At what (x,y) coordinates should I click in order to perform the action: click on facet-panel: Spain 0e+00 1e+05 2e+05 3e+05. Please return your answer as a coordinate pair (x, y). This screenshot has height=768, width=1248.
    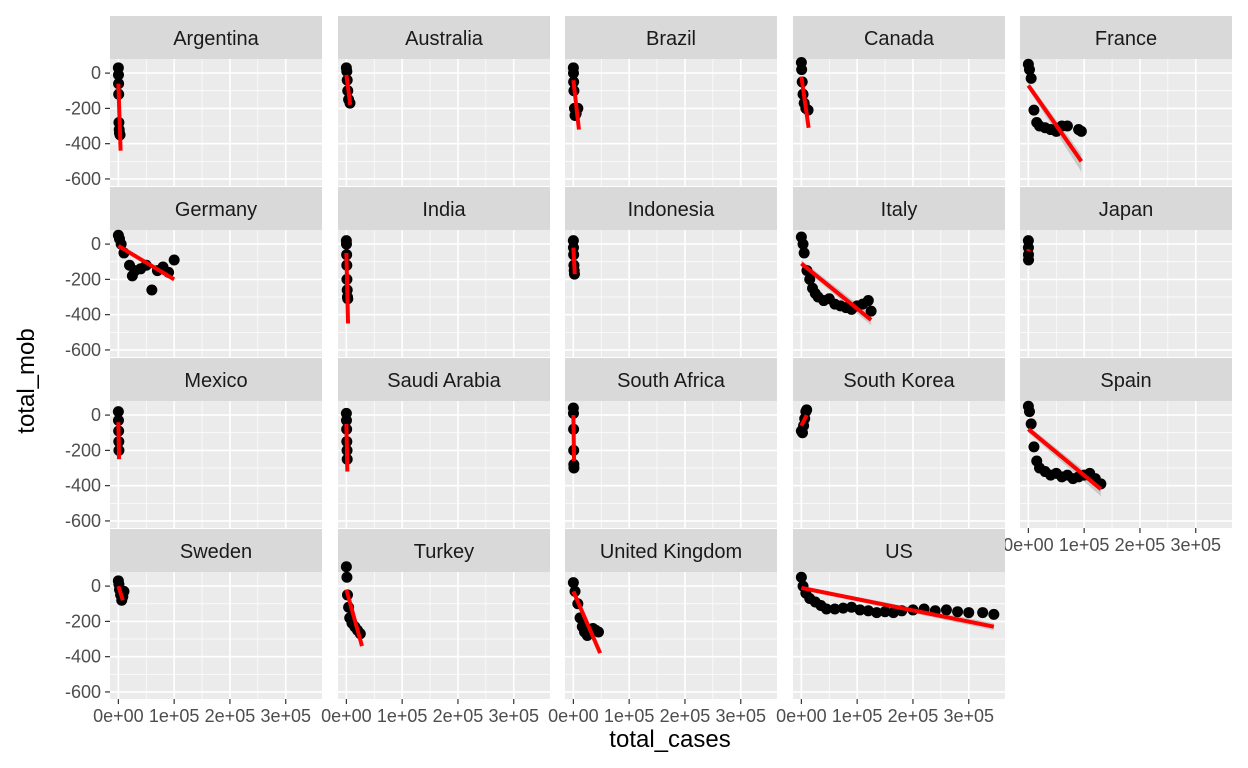
    Looking at the image, I should click on (1117, 456).